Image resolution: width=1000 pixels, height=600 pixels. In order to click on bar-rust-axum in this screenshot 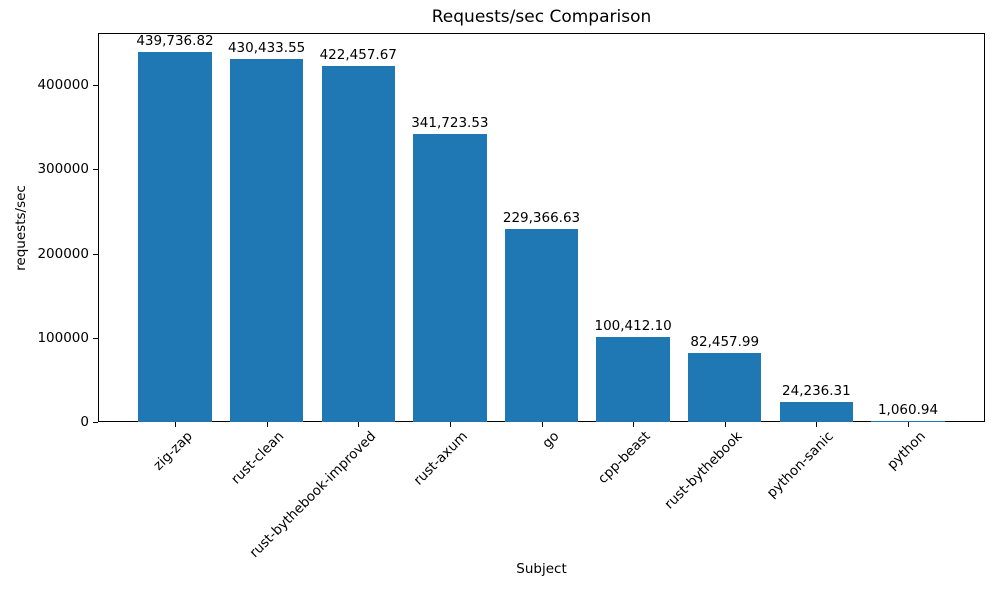, I will do `click(450, 278)`.